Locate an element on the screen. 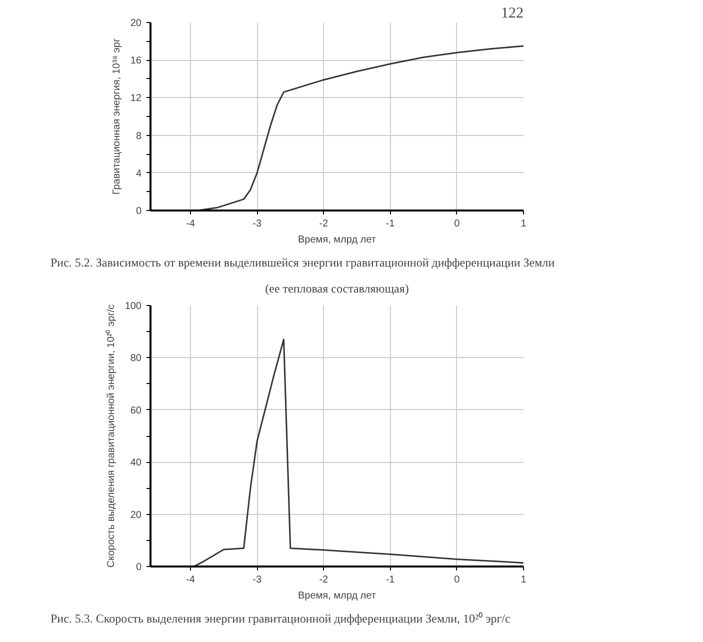 The image size is (703, 642). y-tick-label: 40 is located at coordinates (136, 463).